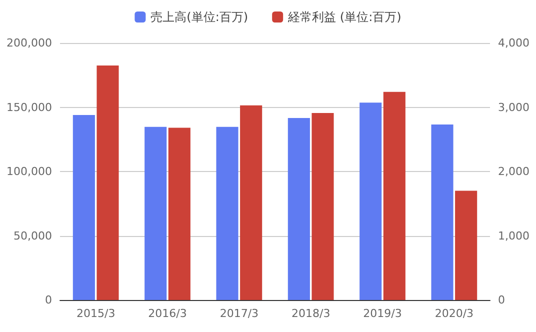 This screenshot has height=332, width=536. Describe the element at coordinates (167, 313) in the screenshot. I see `x-tick-label: 2016/3` at that location.